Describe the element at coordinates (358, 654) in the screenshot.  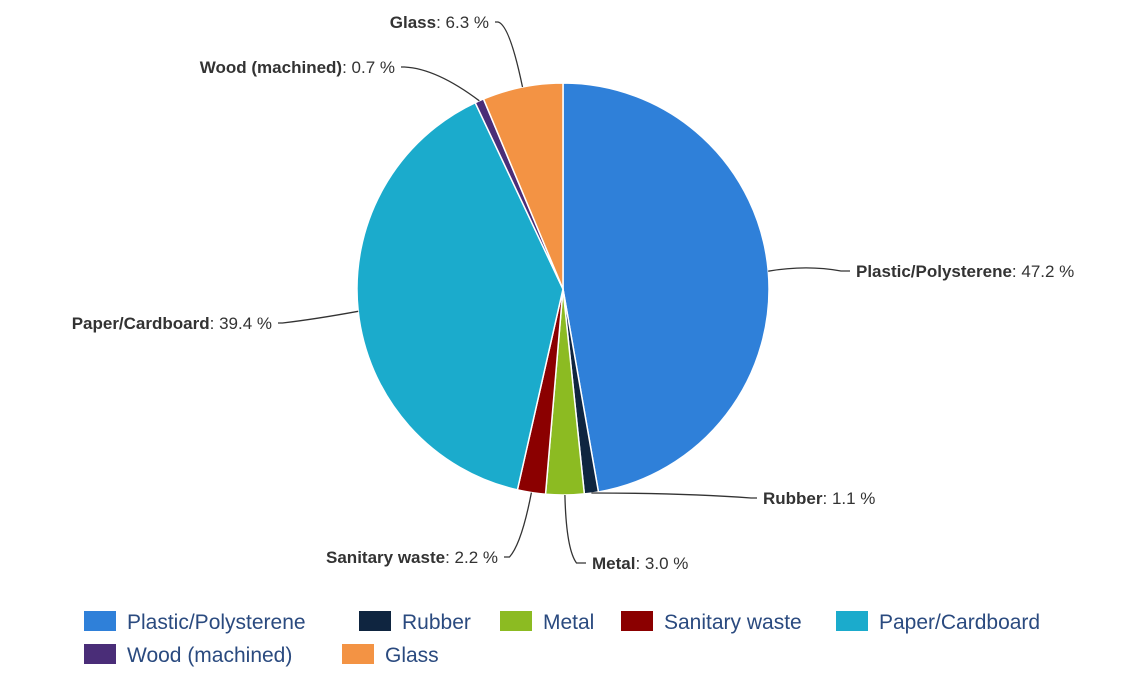
I see `legend-swatch-glass` at that location.